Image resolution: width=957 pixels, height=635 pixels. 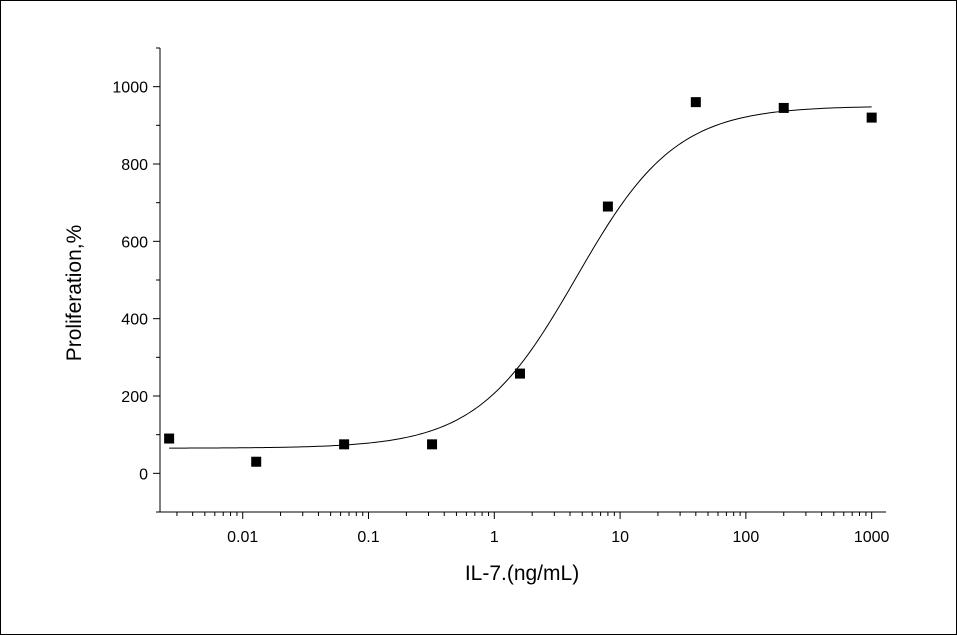 What do you see at coordinates (134, 397) in the screenshot?
I see `y-tick-label: 200` at bounding box center [134, 397].